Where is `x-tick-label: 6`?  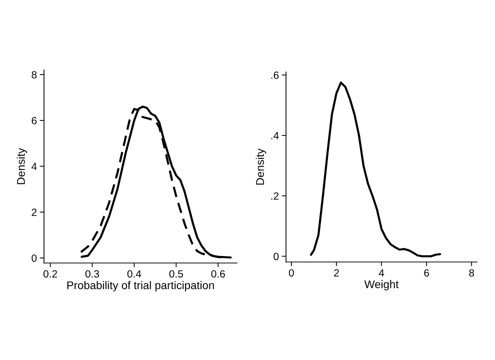
x-tick-label: 6 is located at coordinates (426, 273).